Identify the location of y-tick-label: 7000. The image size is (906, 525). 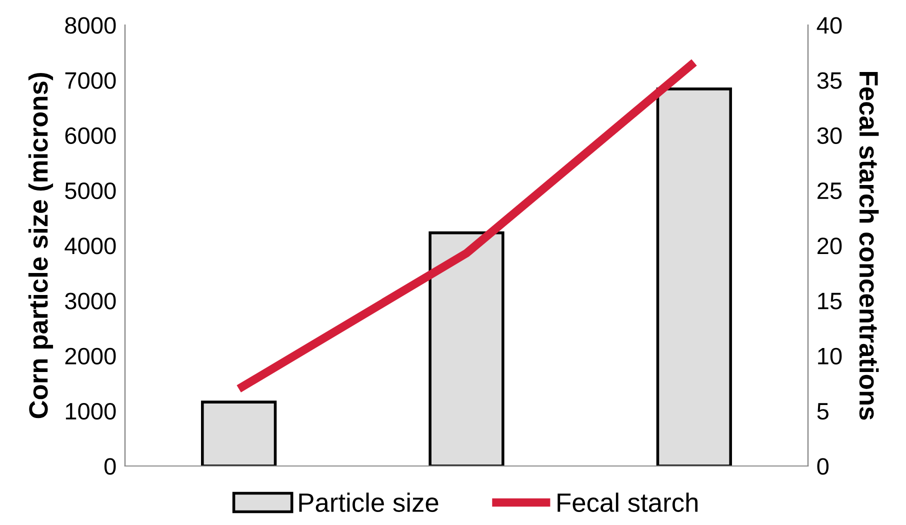
(90, 80).